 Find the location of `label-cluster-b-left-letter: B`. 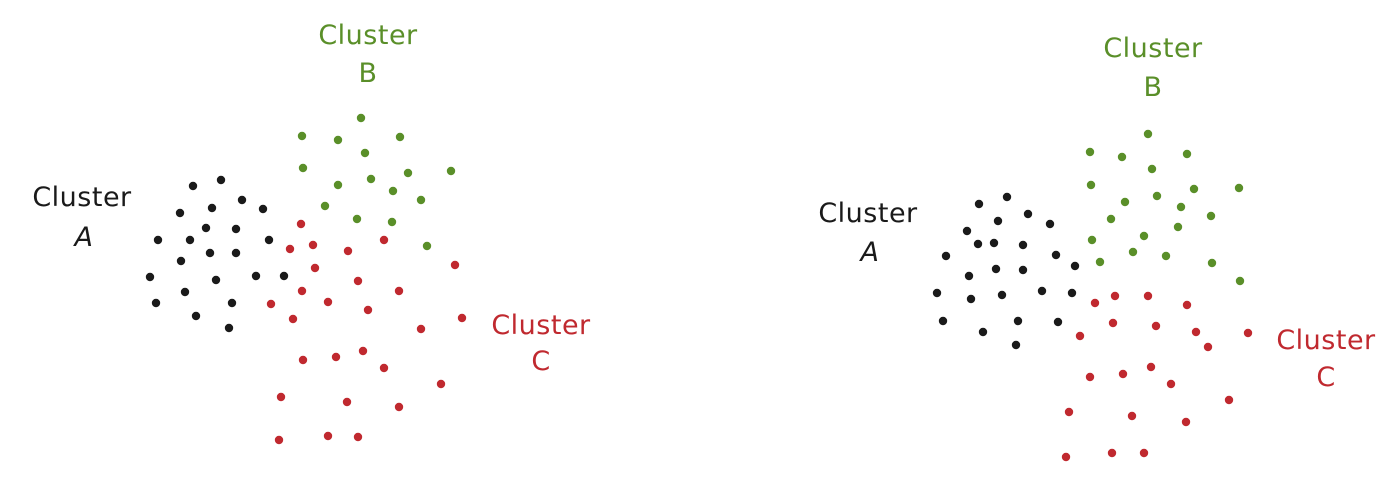

label-cluster-b-left-letter: B is located at coordinates (367, 73).